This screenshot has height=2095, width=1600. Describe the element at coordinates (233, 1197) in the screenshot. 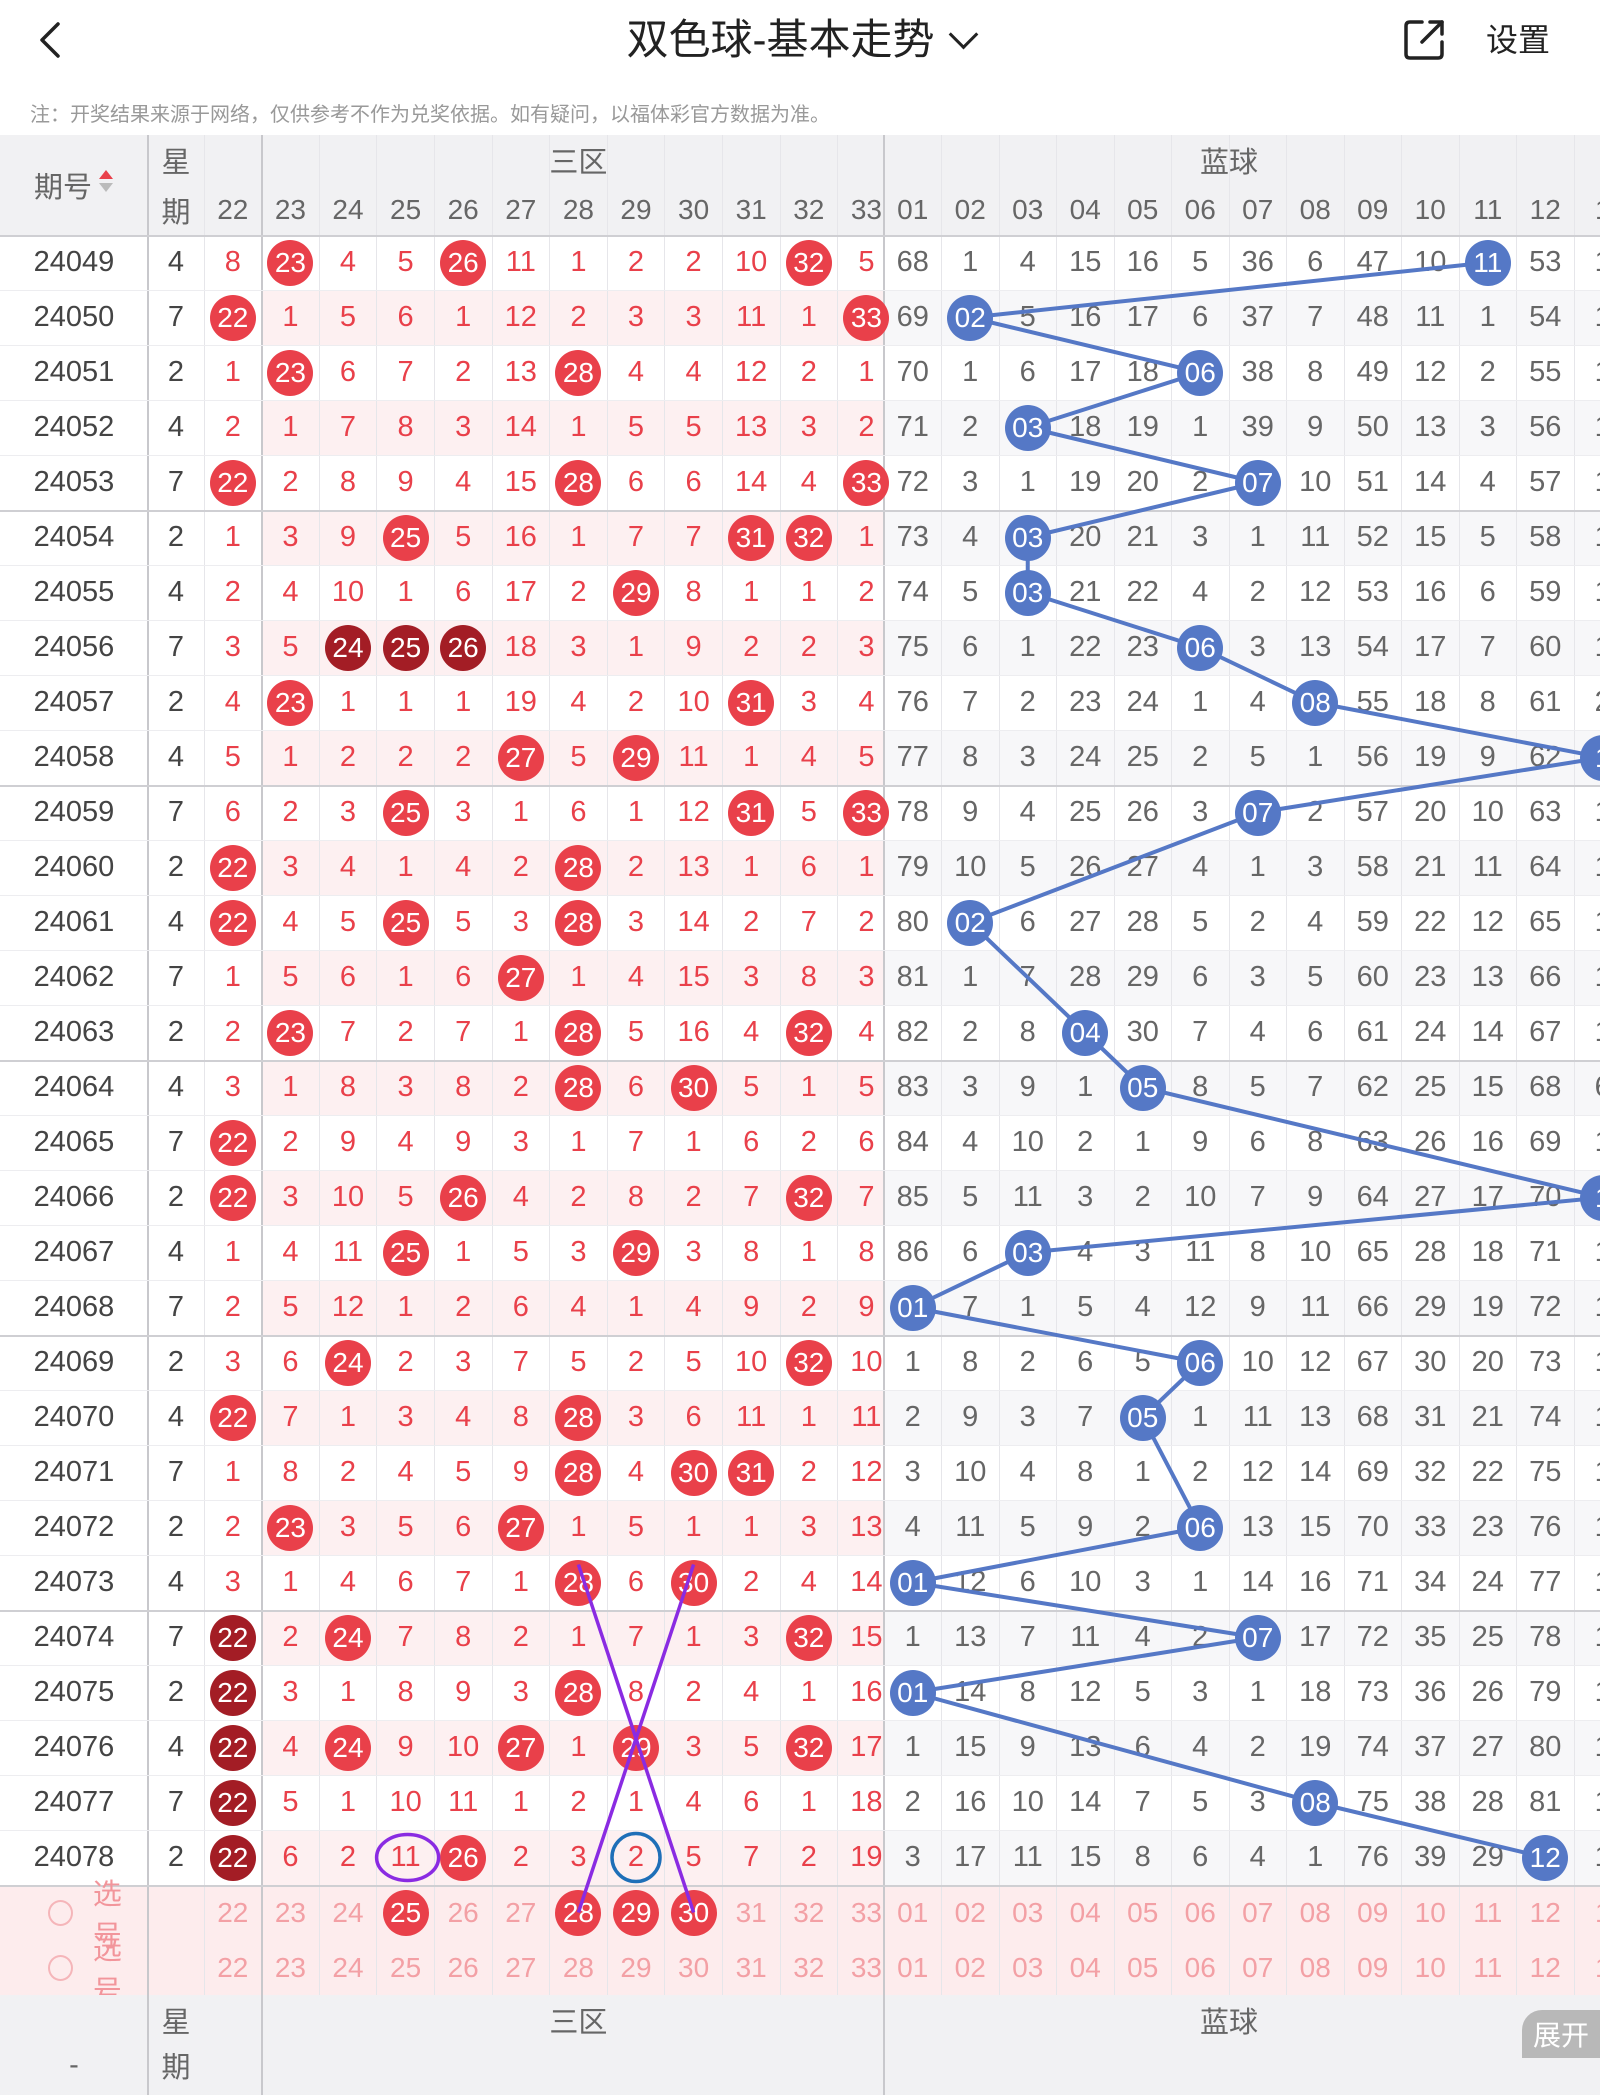

I see `red-cell: 22` at that location.